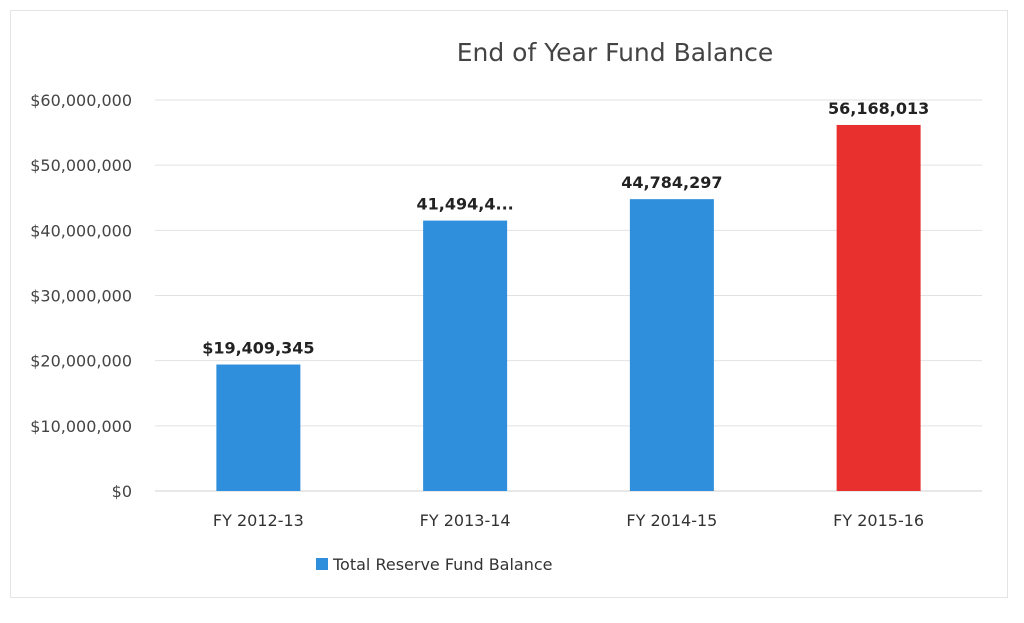 This screenshot has width=1024, height=623. Describe the element at coordinates (81, 100) in the screenshot. I see `y-tick-label: $60,000,000` at that location.